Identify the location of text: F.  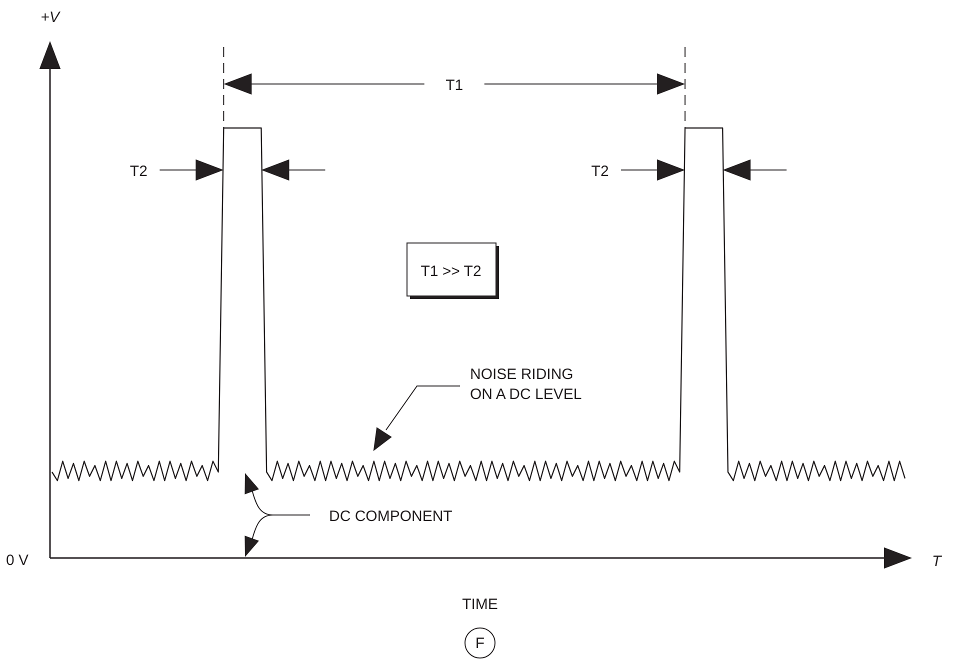
(480, 643).